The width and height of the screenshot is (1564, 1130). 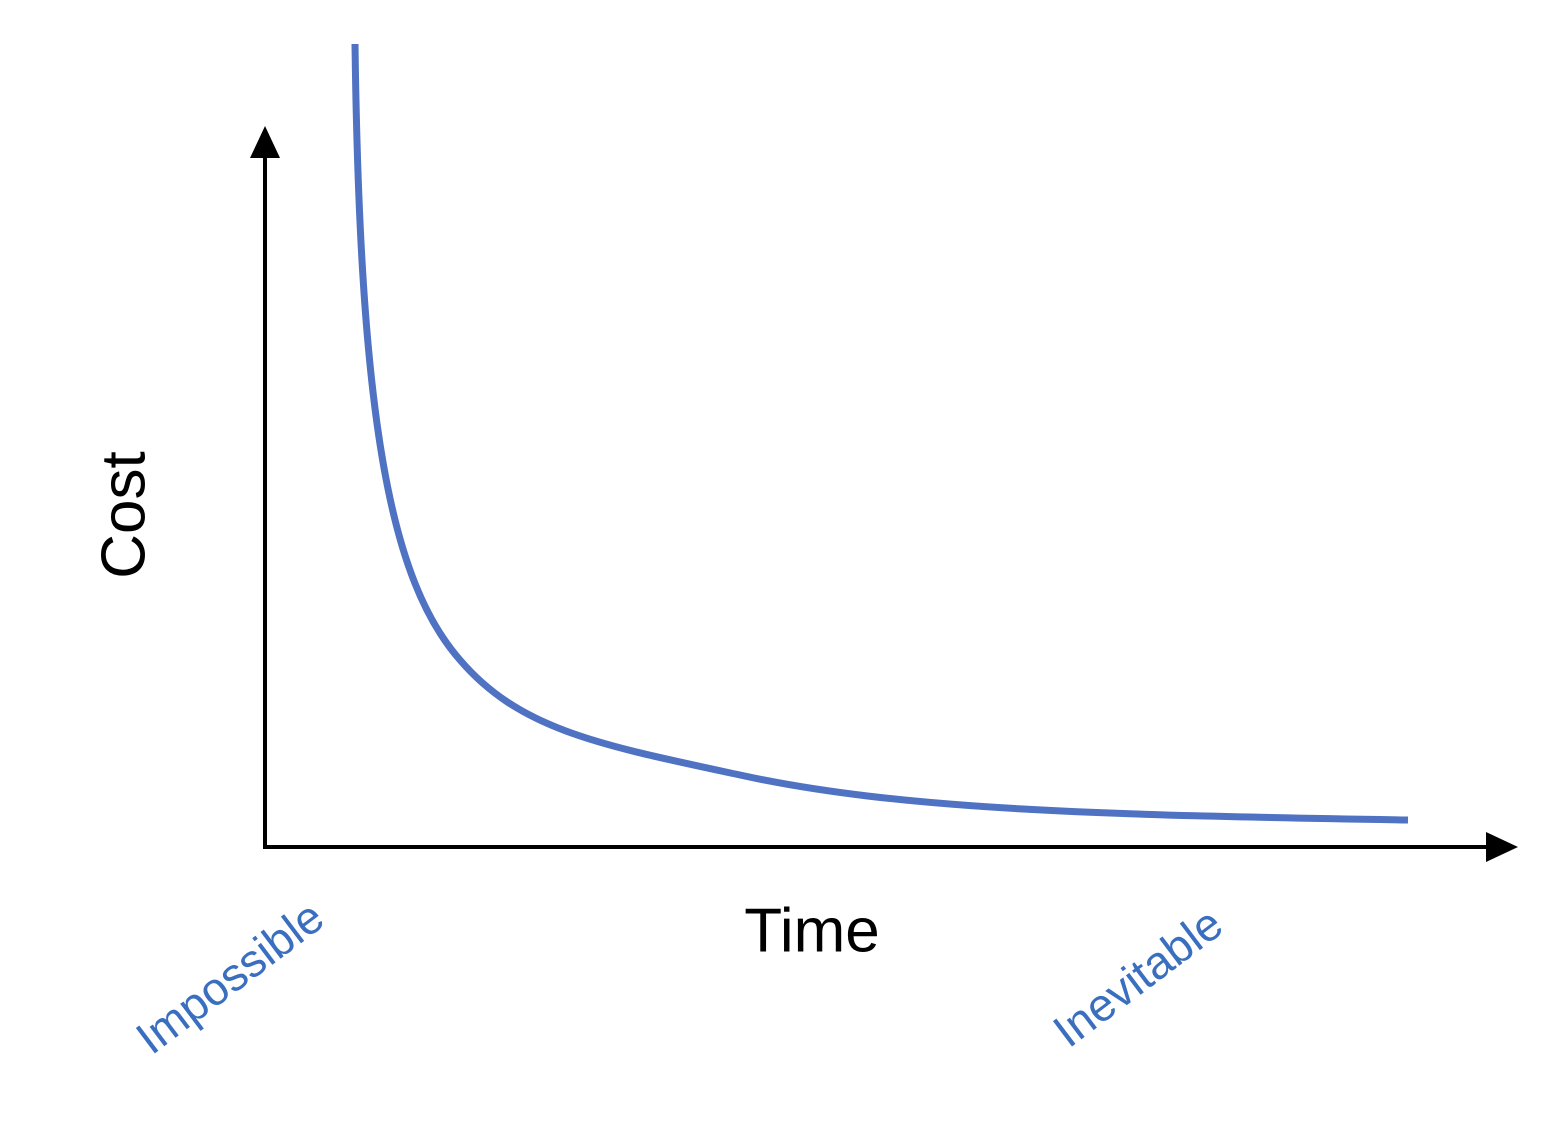 I want to click on x-axis-arrow, so click(x=1502, y=847).